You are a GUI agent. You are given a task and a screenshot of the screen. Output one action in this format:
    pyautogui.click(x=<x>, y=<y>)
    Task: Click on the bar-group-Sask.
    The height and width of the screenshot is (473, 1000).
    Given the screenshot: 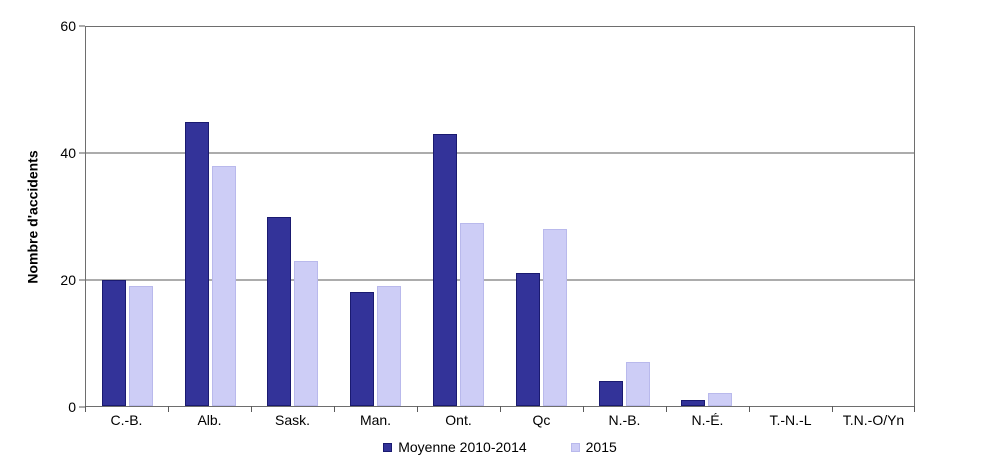 What is the action you would take?
    pyautogui.click(x=293, y=216)
    